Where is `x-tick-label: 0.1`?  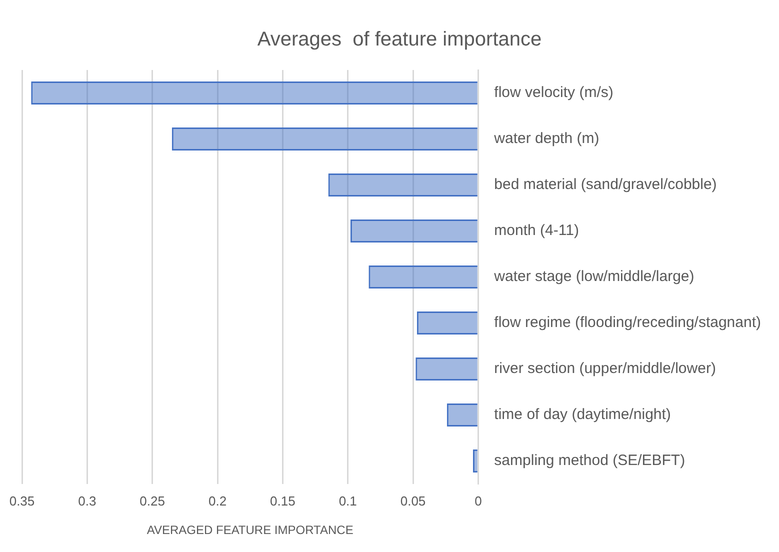 x-tick-label: 0.1 is located at coordinates (347, 500).